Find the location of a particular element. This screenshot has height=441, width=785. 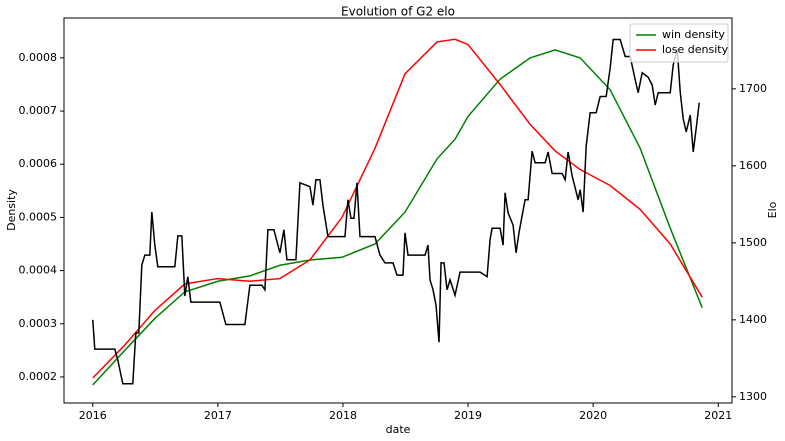

x-tick-label: 2020 is located at coordinates (593, 415).